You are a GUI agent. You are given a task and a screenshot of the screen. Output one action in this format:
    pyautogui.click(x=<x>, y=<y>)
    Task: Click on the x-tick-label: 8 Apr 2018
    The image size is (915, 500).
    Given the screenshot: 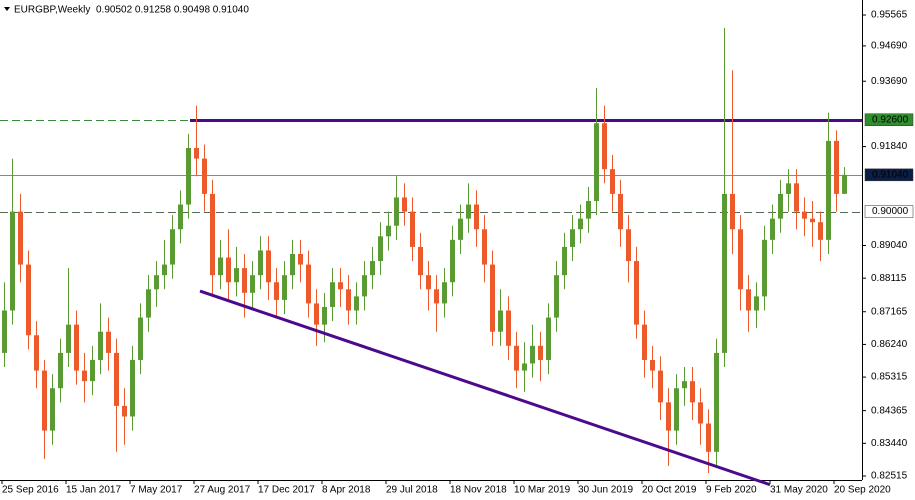 What is the action you would take?
    pyautogui.click(x=346, y=490)
    